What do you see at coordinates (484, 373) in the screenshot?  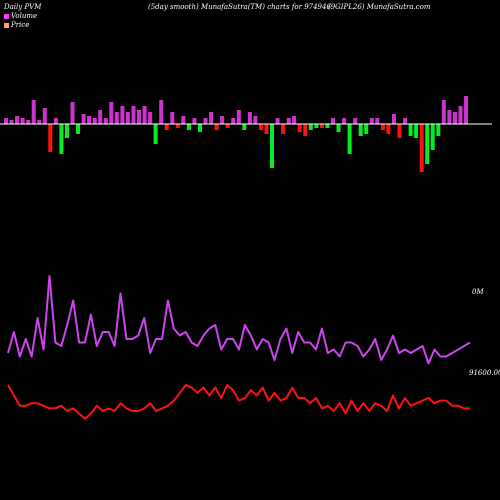 I see `price-axis-label: 91600.00` at bounding box center [484, 373].